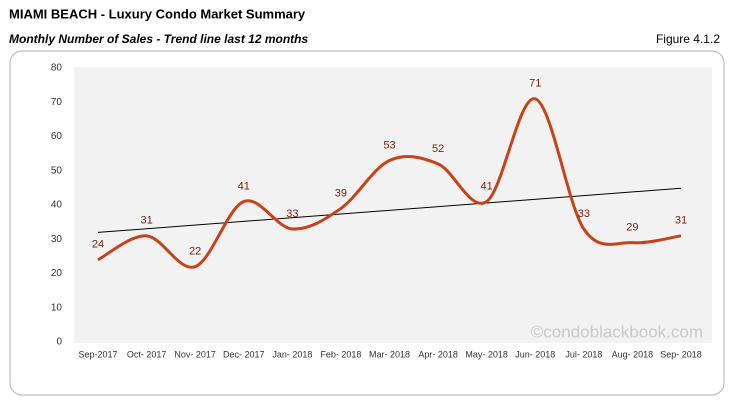 The image size is (733, 406). I want to click on x-tick-label: Feb- 2018, so click(340, 354).